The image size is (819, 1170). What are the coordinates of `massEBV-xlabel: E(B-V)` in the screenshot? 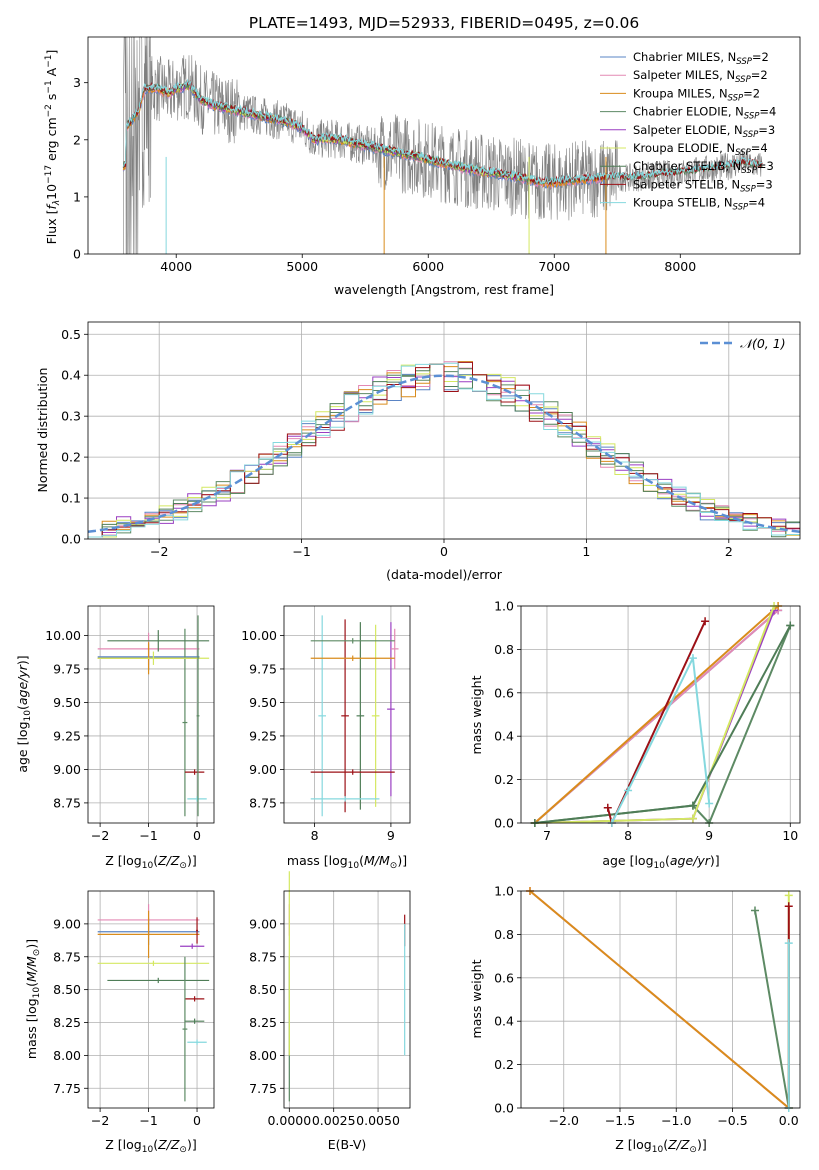 It's located at (347, 1144).